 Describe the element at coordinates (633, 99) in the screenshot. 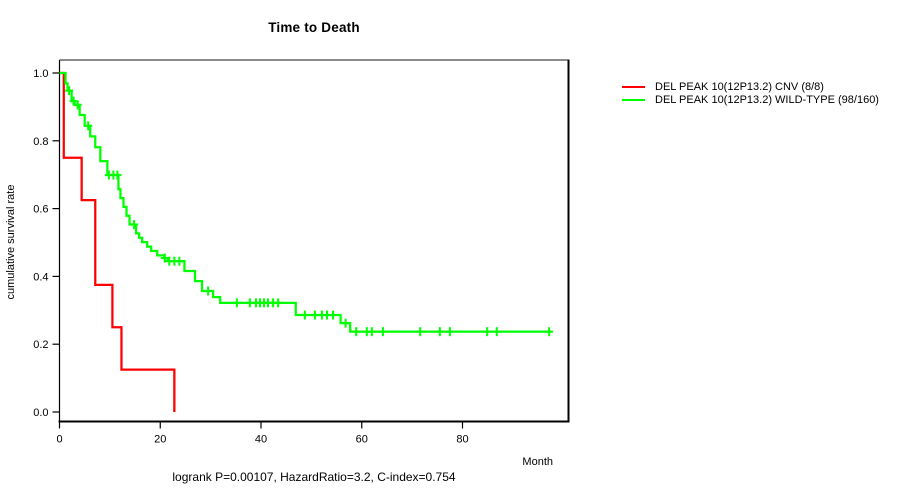

I see `legend-line-green-icon` at that location.